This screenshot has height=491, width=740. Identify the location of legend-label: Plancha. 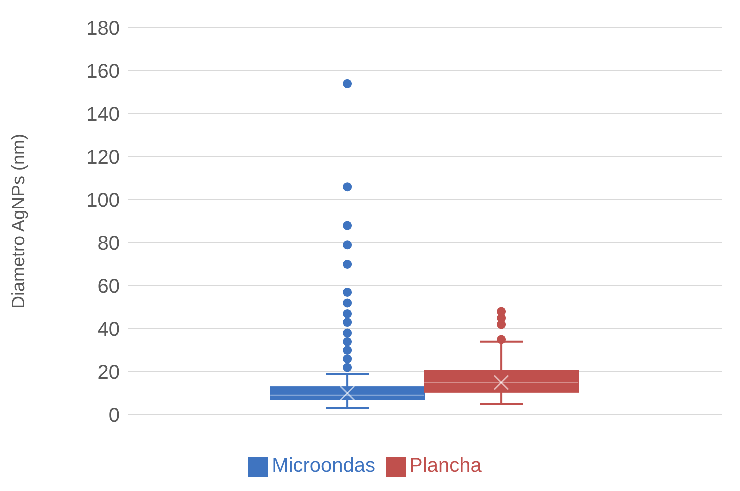
(446, 466).